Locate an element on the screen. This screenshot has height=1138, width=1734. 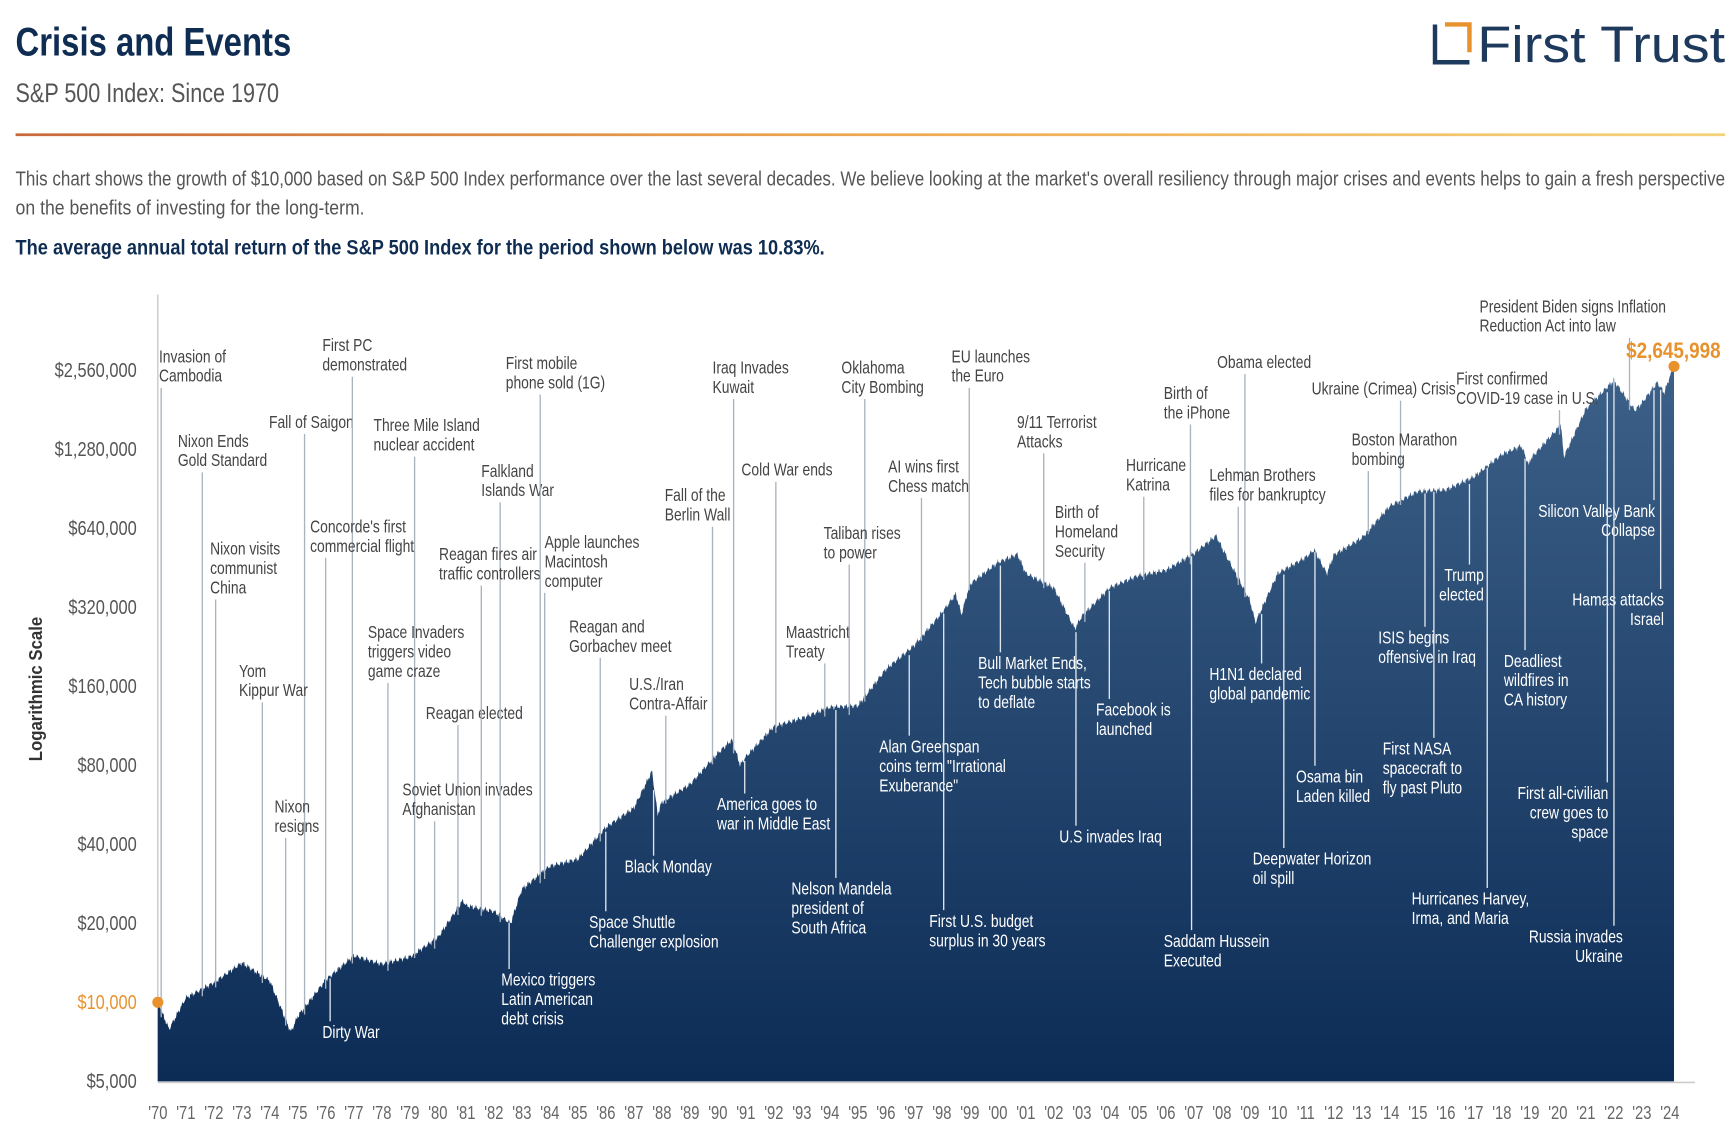
annotation-text: Mexico triggers is located at coordinates (548, 980).